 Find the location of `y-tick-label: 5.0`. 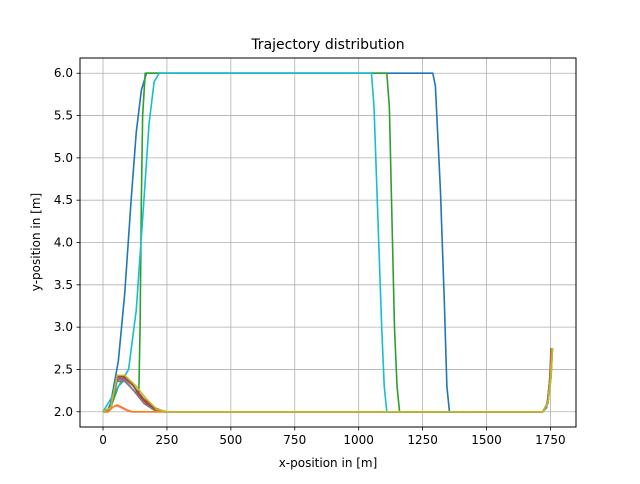

y-tick-label: 5.0 is located at coordinates (63, 158).